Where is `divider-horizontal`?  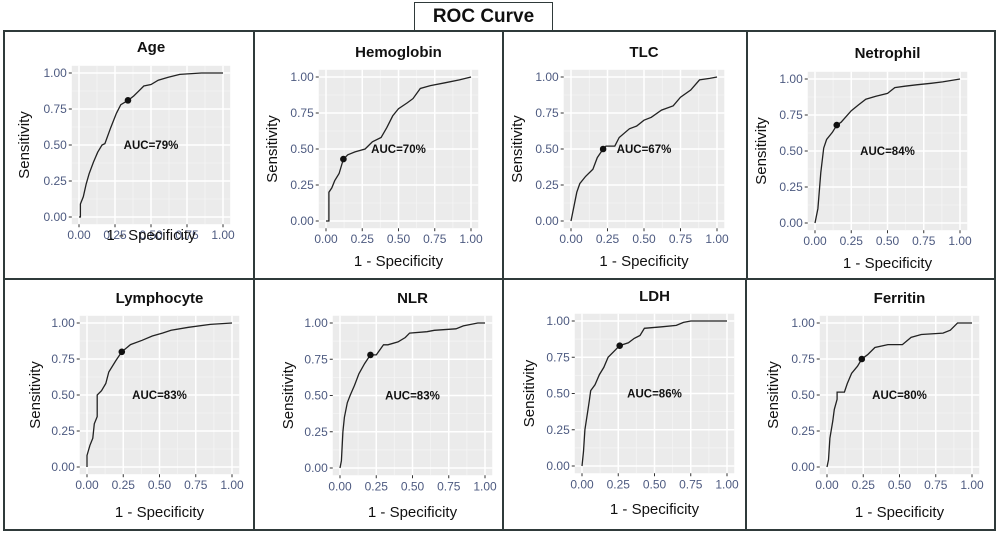 divider-horizontal is located at coordinates (499, 279).